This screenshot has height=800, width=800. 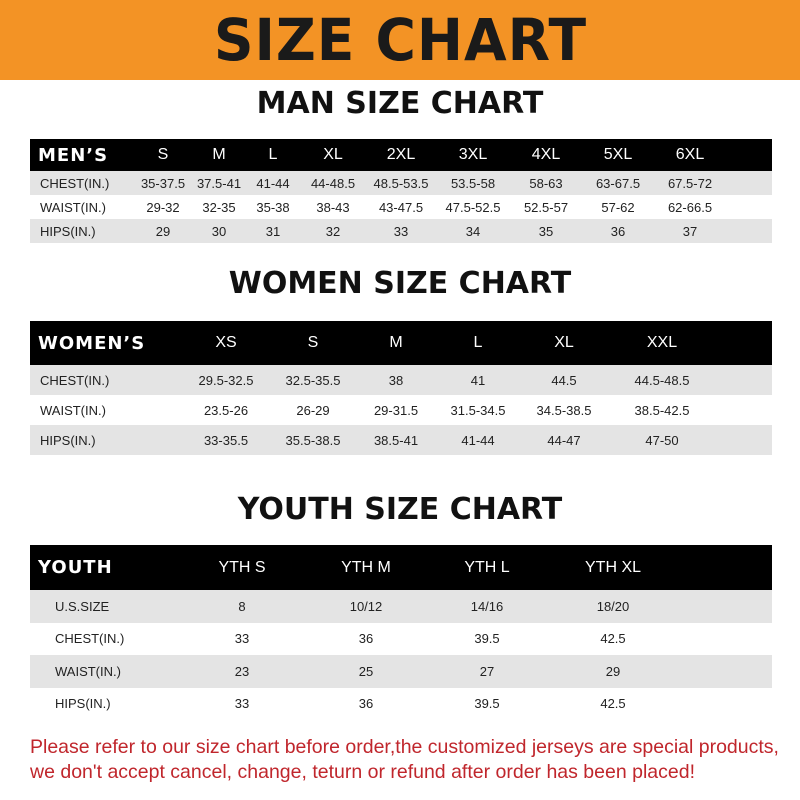 I want to click on size-value: 23, so click(x=242, y=671).